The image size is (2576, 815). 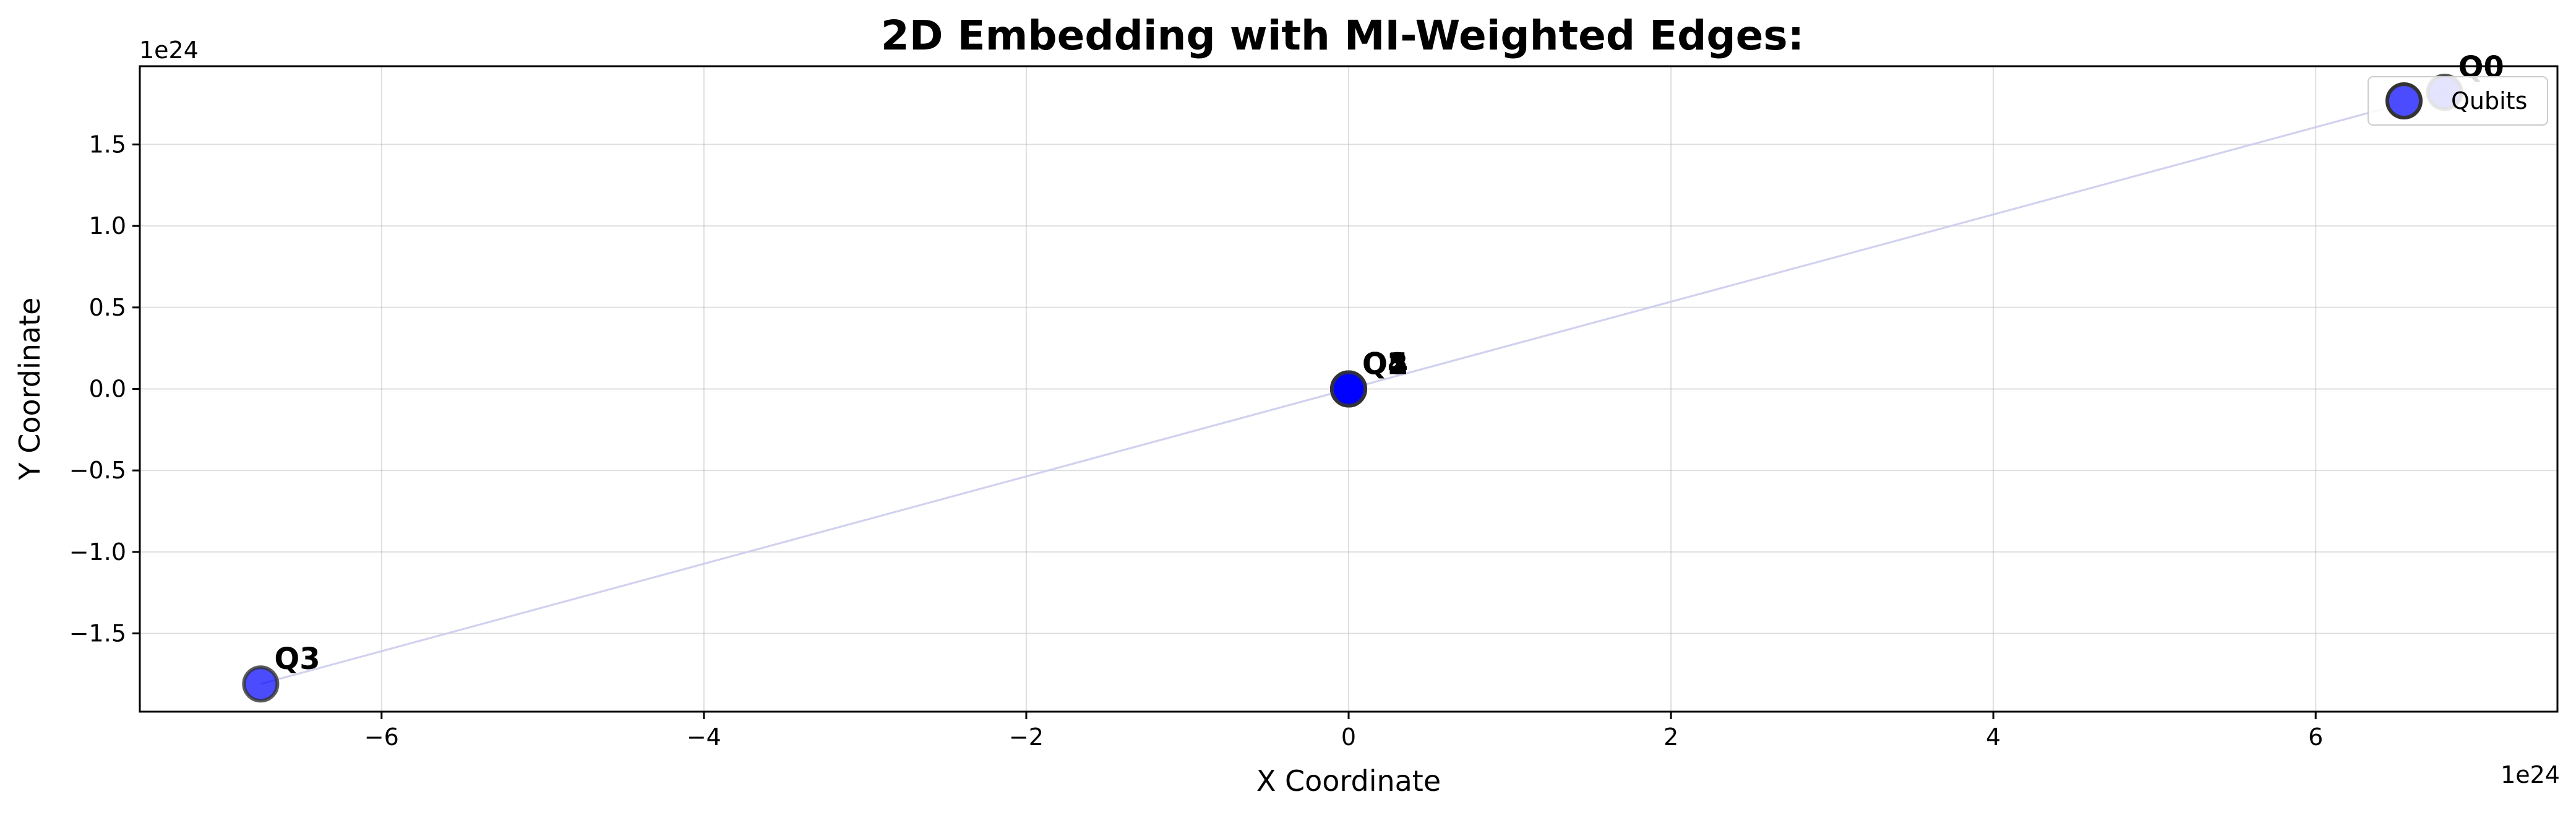 I want to click on y-tick-label: −1.0, so click(x=97, y=552).